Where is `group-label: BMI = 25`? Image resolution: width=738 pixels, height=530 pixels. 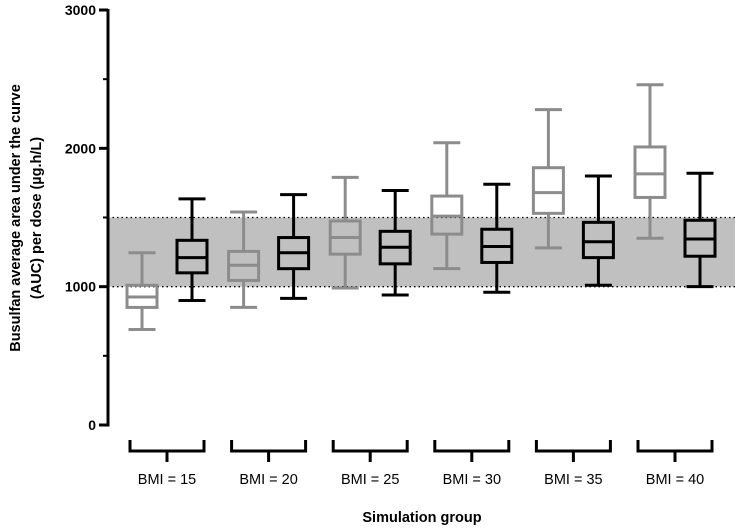 group-label: BMI = 25 is located at coordinates (370, 480).